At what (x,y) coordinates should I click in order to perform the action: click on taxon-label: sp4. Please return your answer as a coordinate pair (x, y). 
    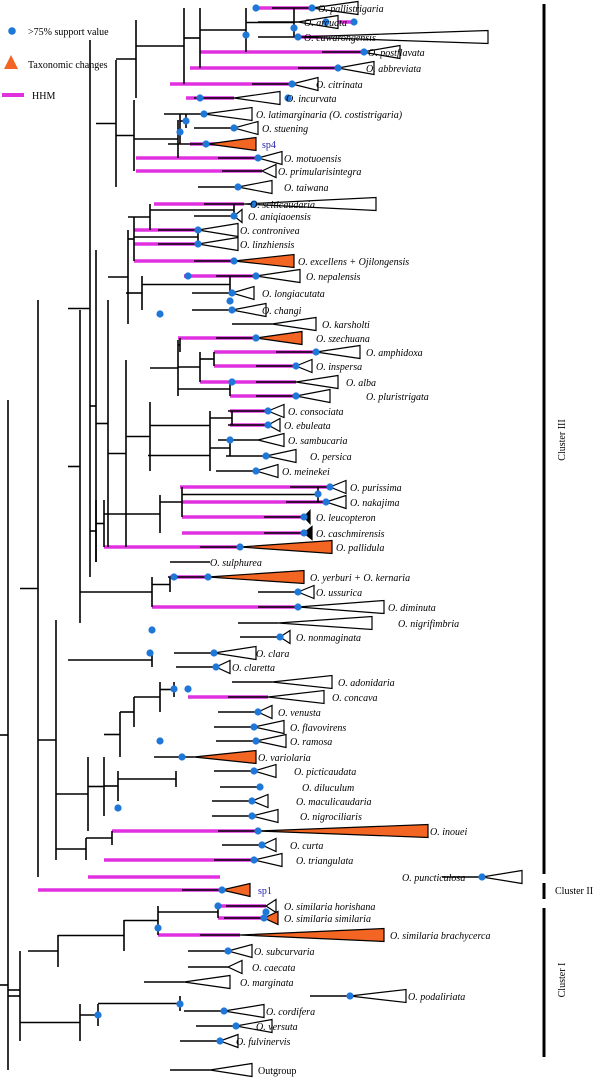
    Looking at the image, I should click on (269, 145).